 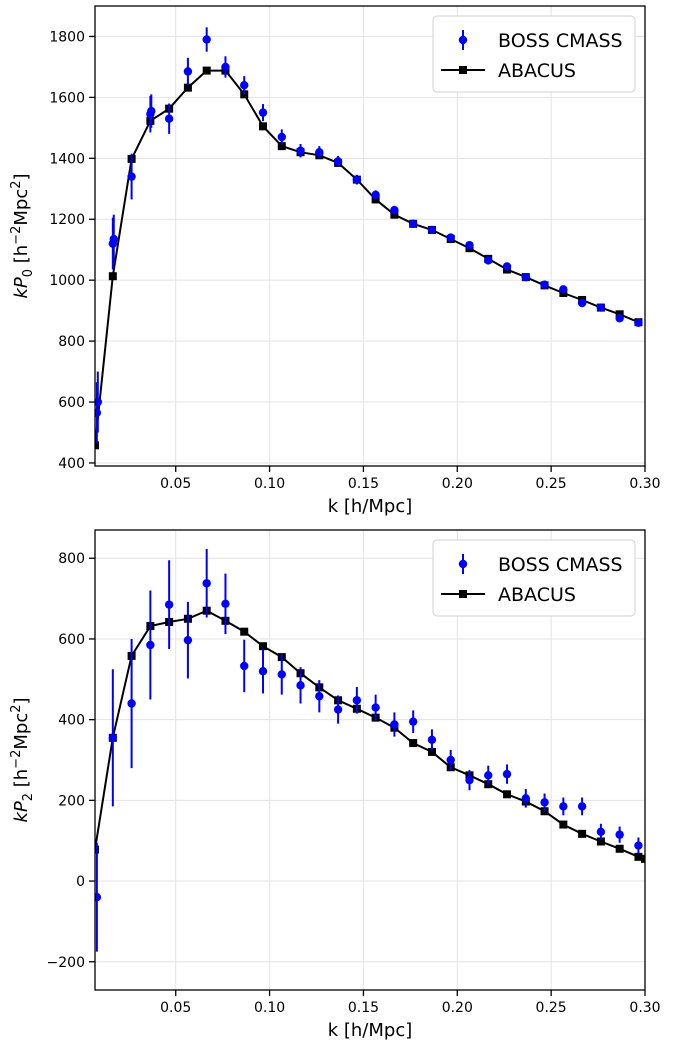 What do you see at coordinates (67, 159) in the screenshot?
I see `y-tick-label: 1400` at bounding box center [67, 159].